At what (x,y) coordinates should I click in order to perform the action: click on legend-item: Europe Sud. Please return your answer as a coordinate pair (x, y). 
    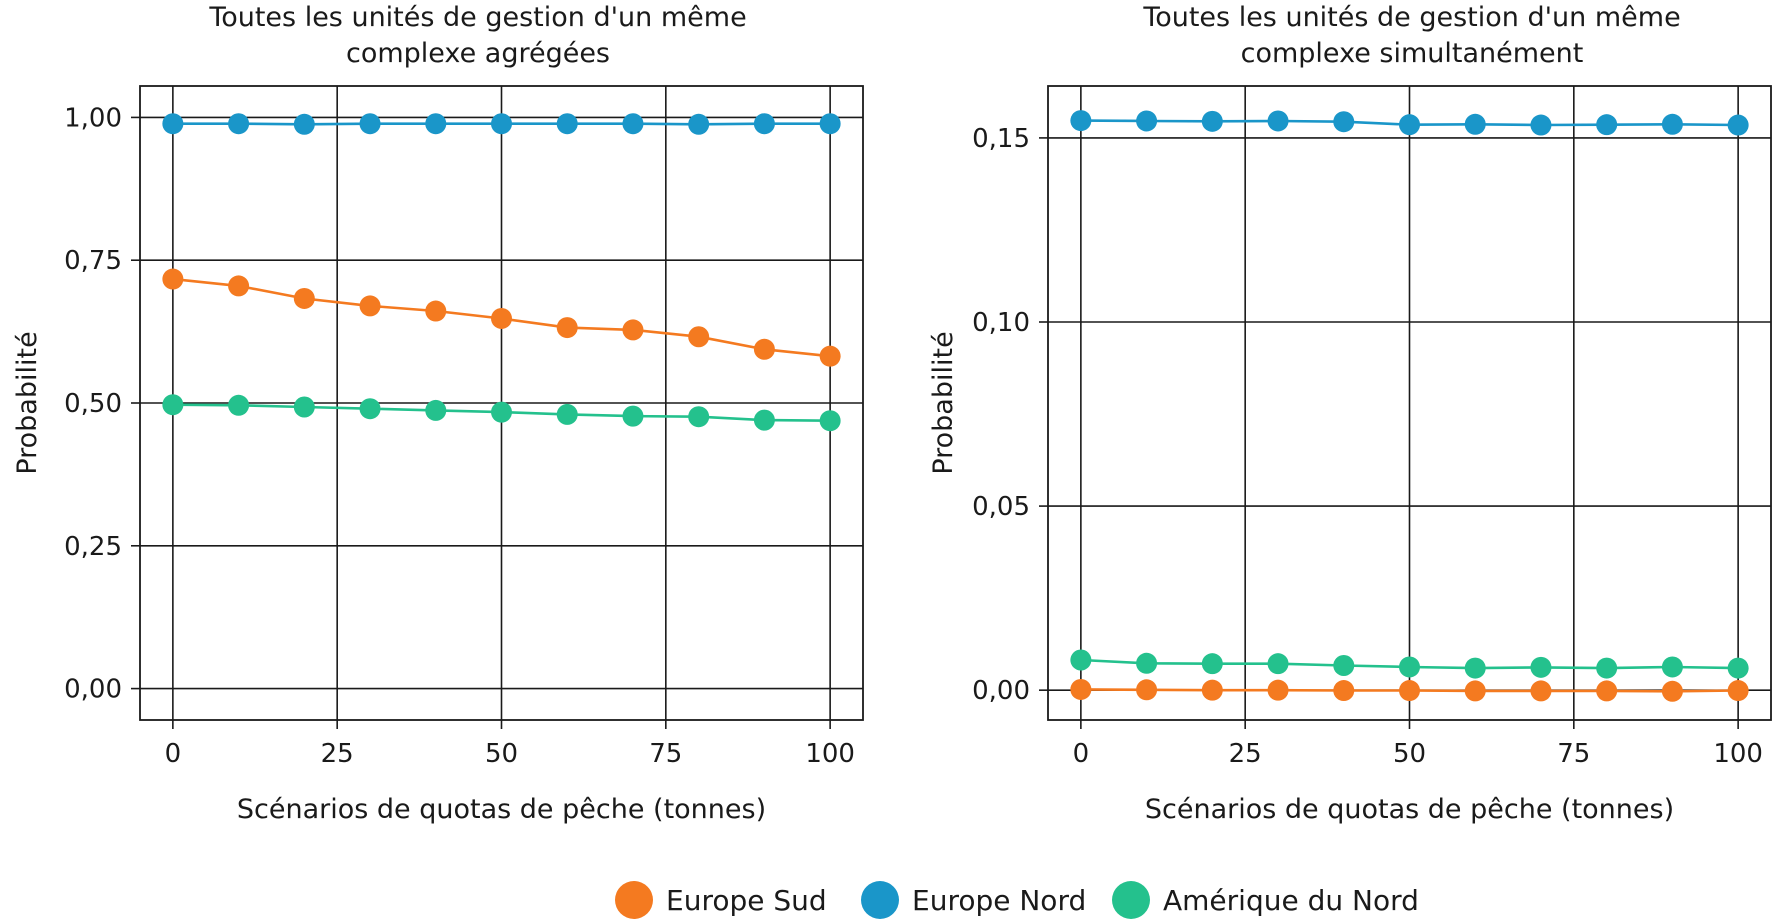
    Looking at the image, I should click on (721, 900).